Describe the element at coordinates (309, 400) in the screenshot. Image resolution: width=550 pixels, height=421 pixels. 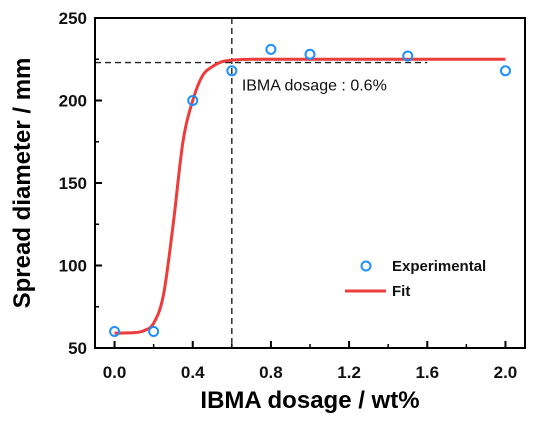
I see `x-axis-title: IBMA dosage / wt%` at that location.